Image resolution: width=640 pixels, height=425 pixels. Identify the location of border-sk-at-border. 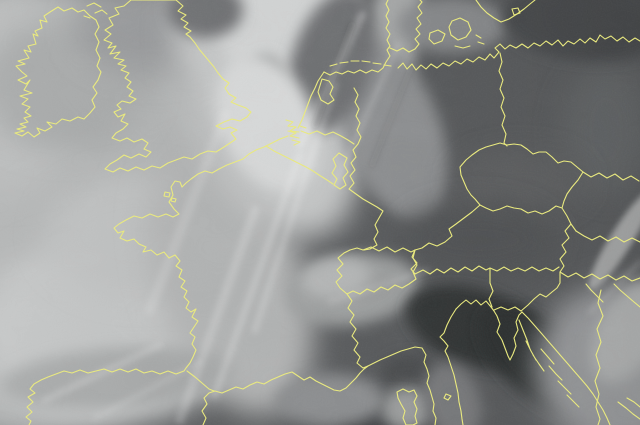
(569, 219).